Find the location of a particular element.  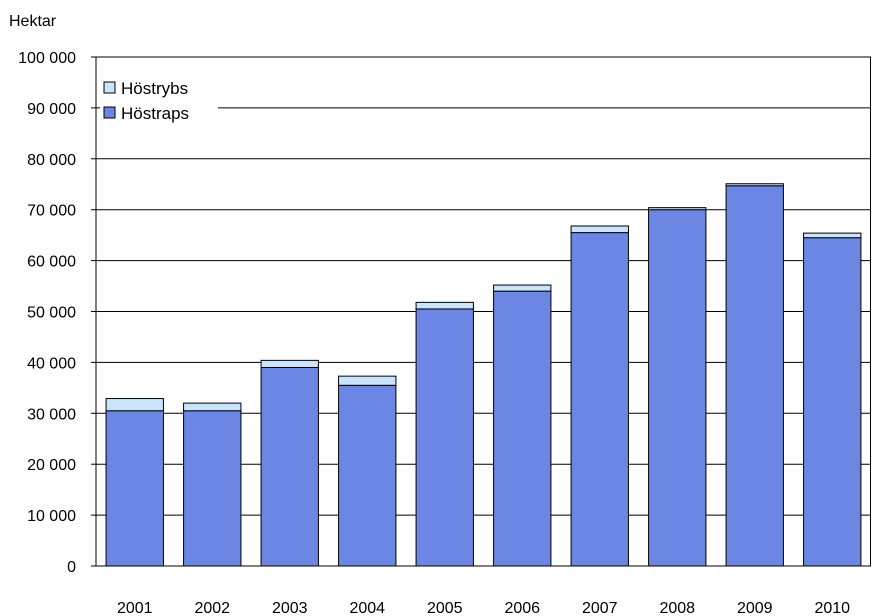

legend-label: Höstrybs is located at coordinates (154, 88).